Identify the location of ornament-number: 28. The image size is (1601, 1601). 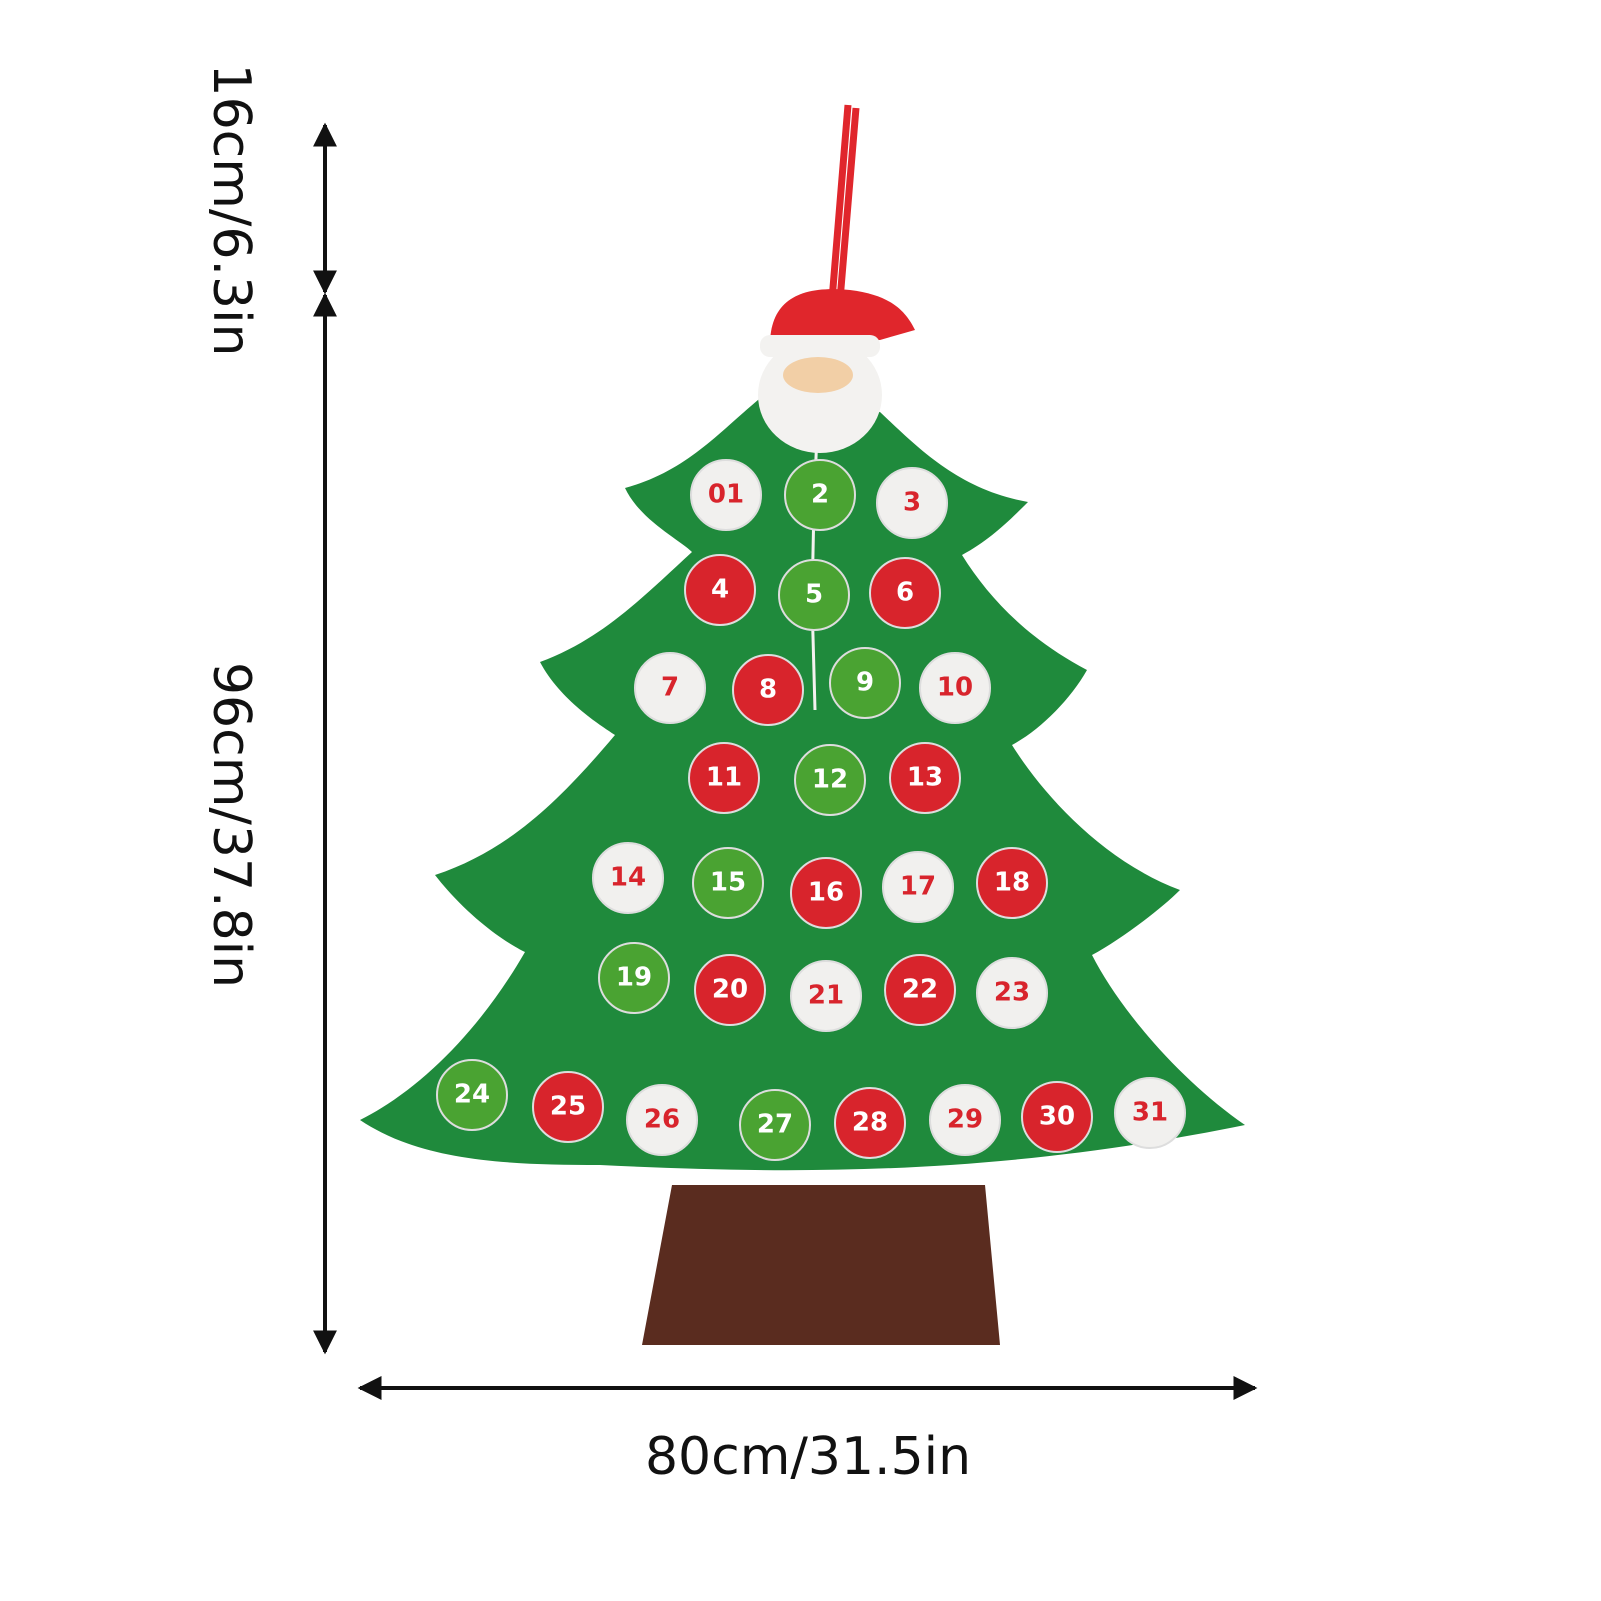
(870, 1123).